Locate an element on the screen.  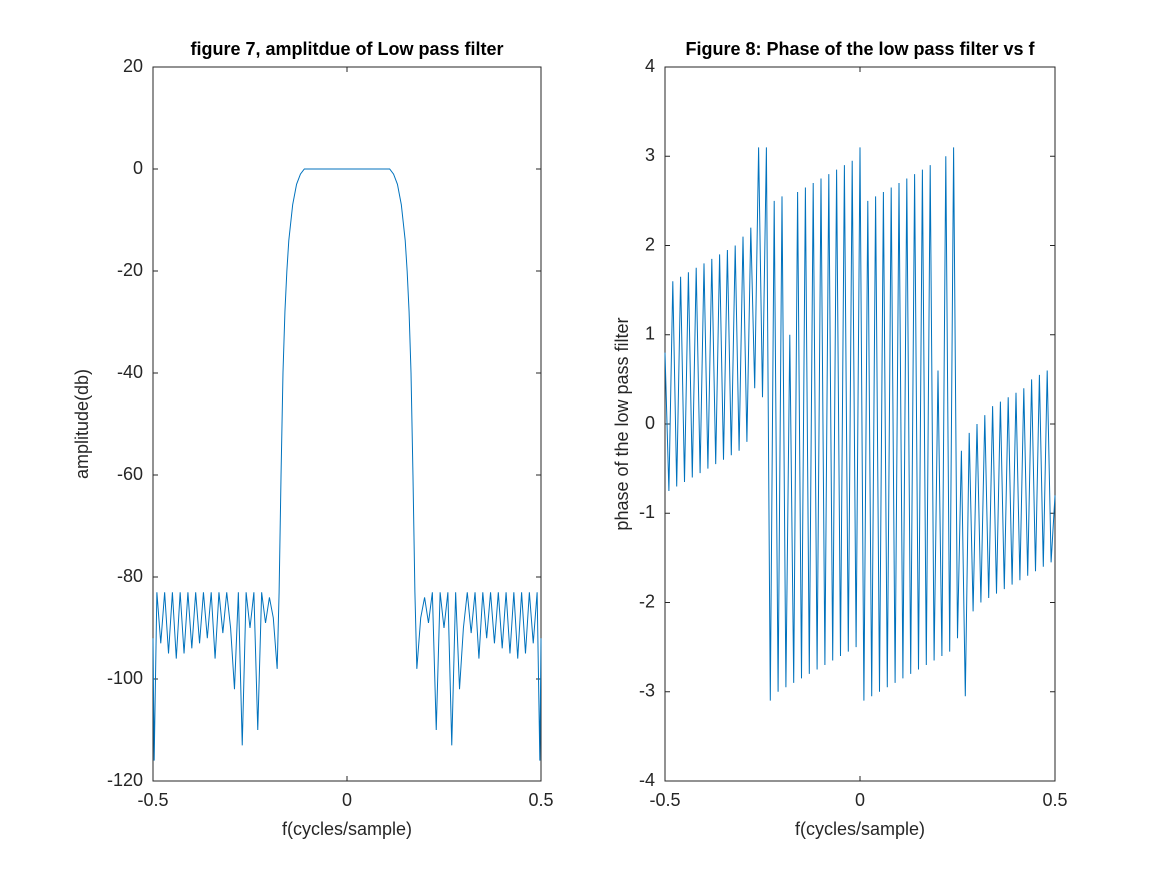
y-tick-label: 20 is located at coordinates (133, 66).